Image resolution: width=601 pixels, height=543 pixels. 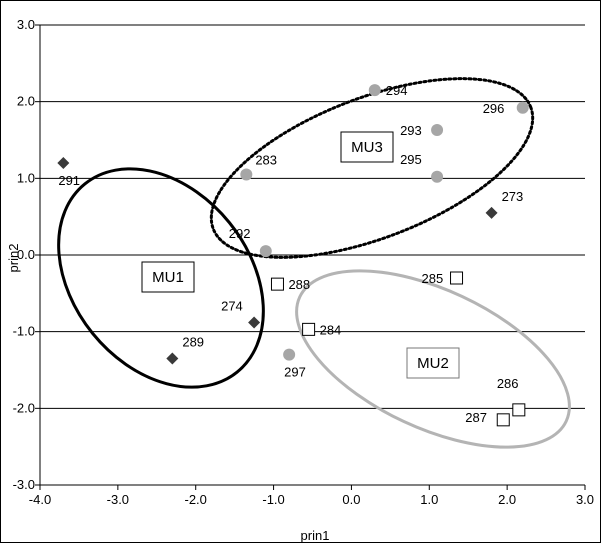 I want to click on group-ellipse-mu1, so click(x=161, y=278).